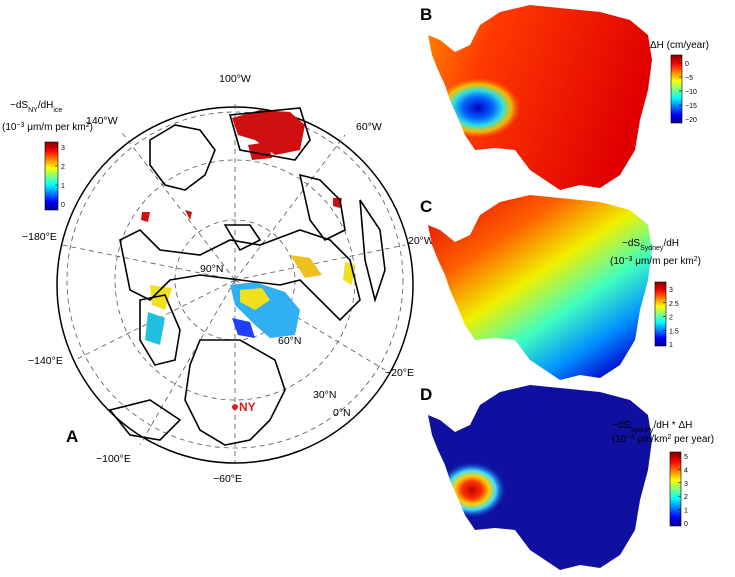 The height and width of the screenshot is (577, 735). What do you see at coordinates (72, 436) in the screenshot?
I see `panel-label: A` at bounding box center [72, 436].